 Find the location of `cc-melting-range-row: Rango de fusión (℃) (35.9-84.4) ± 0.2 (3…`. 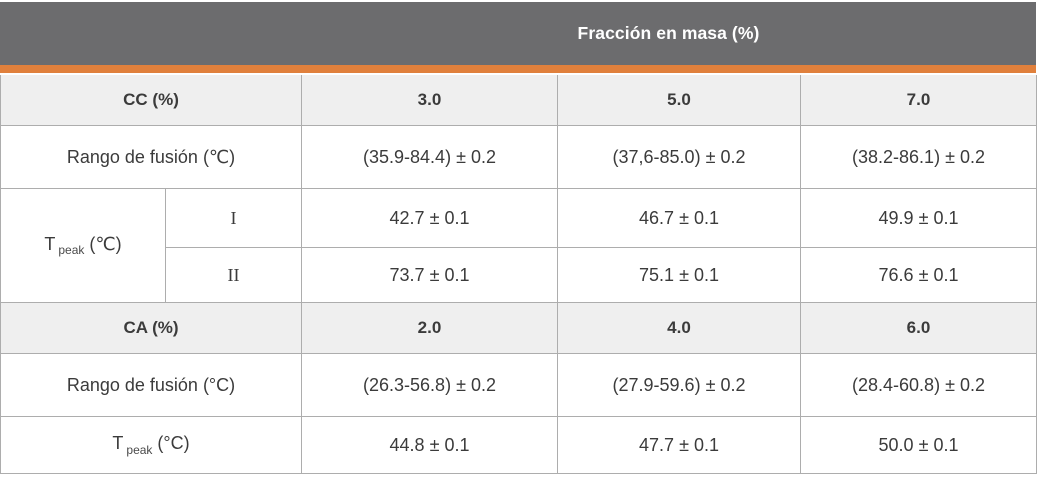

cc-melting-range-row: Rango de fusión (℃) (35.9-84.4) ± 0.2 (3… is located at coordinates (518, 157).